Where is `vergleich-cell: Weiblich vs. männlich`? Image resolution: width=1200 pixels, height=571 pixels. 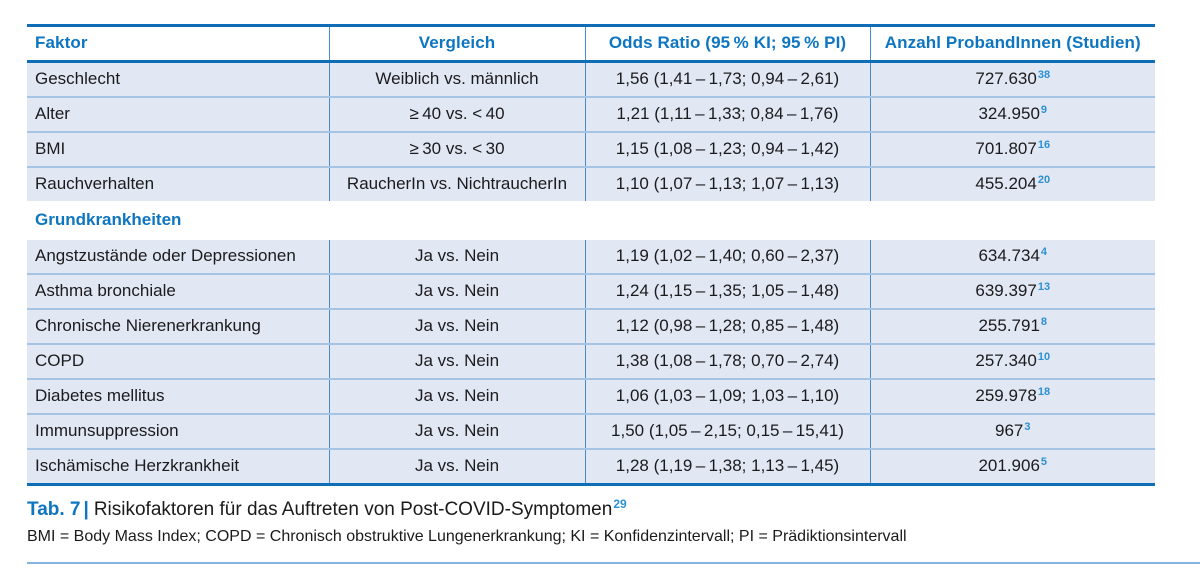 vergleich-cell: Weiblich vs. männlich is located at coordinates (457, 79).